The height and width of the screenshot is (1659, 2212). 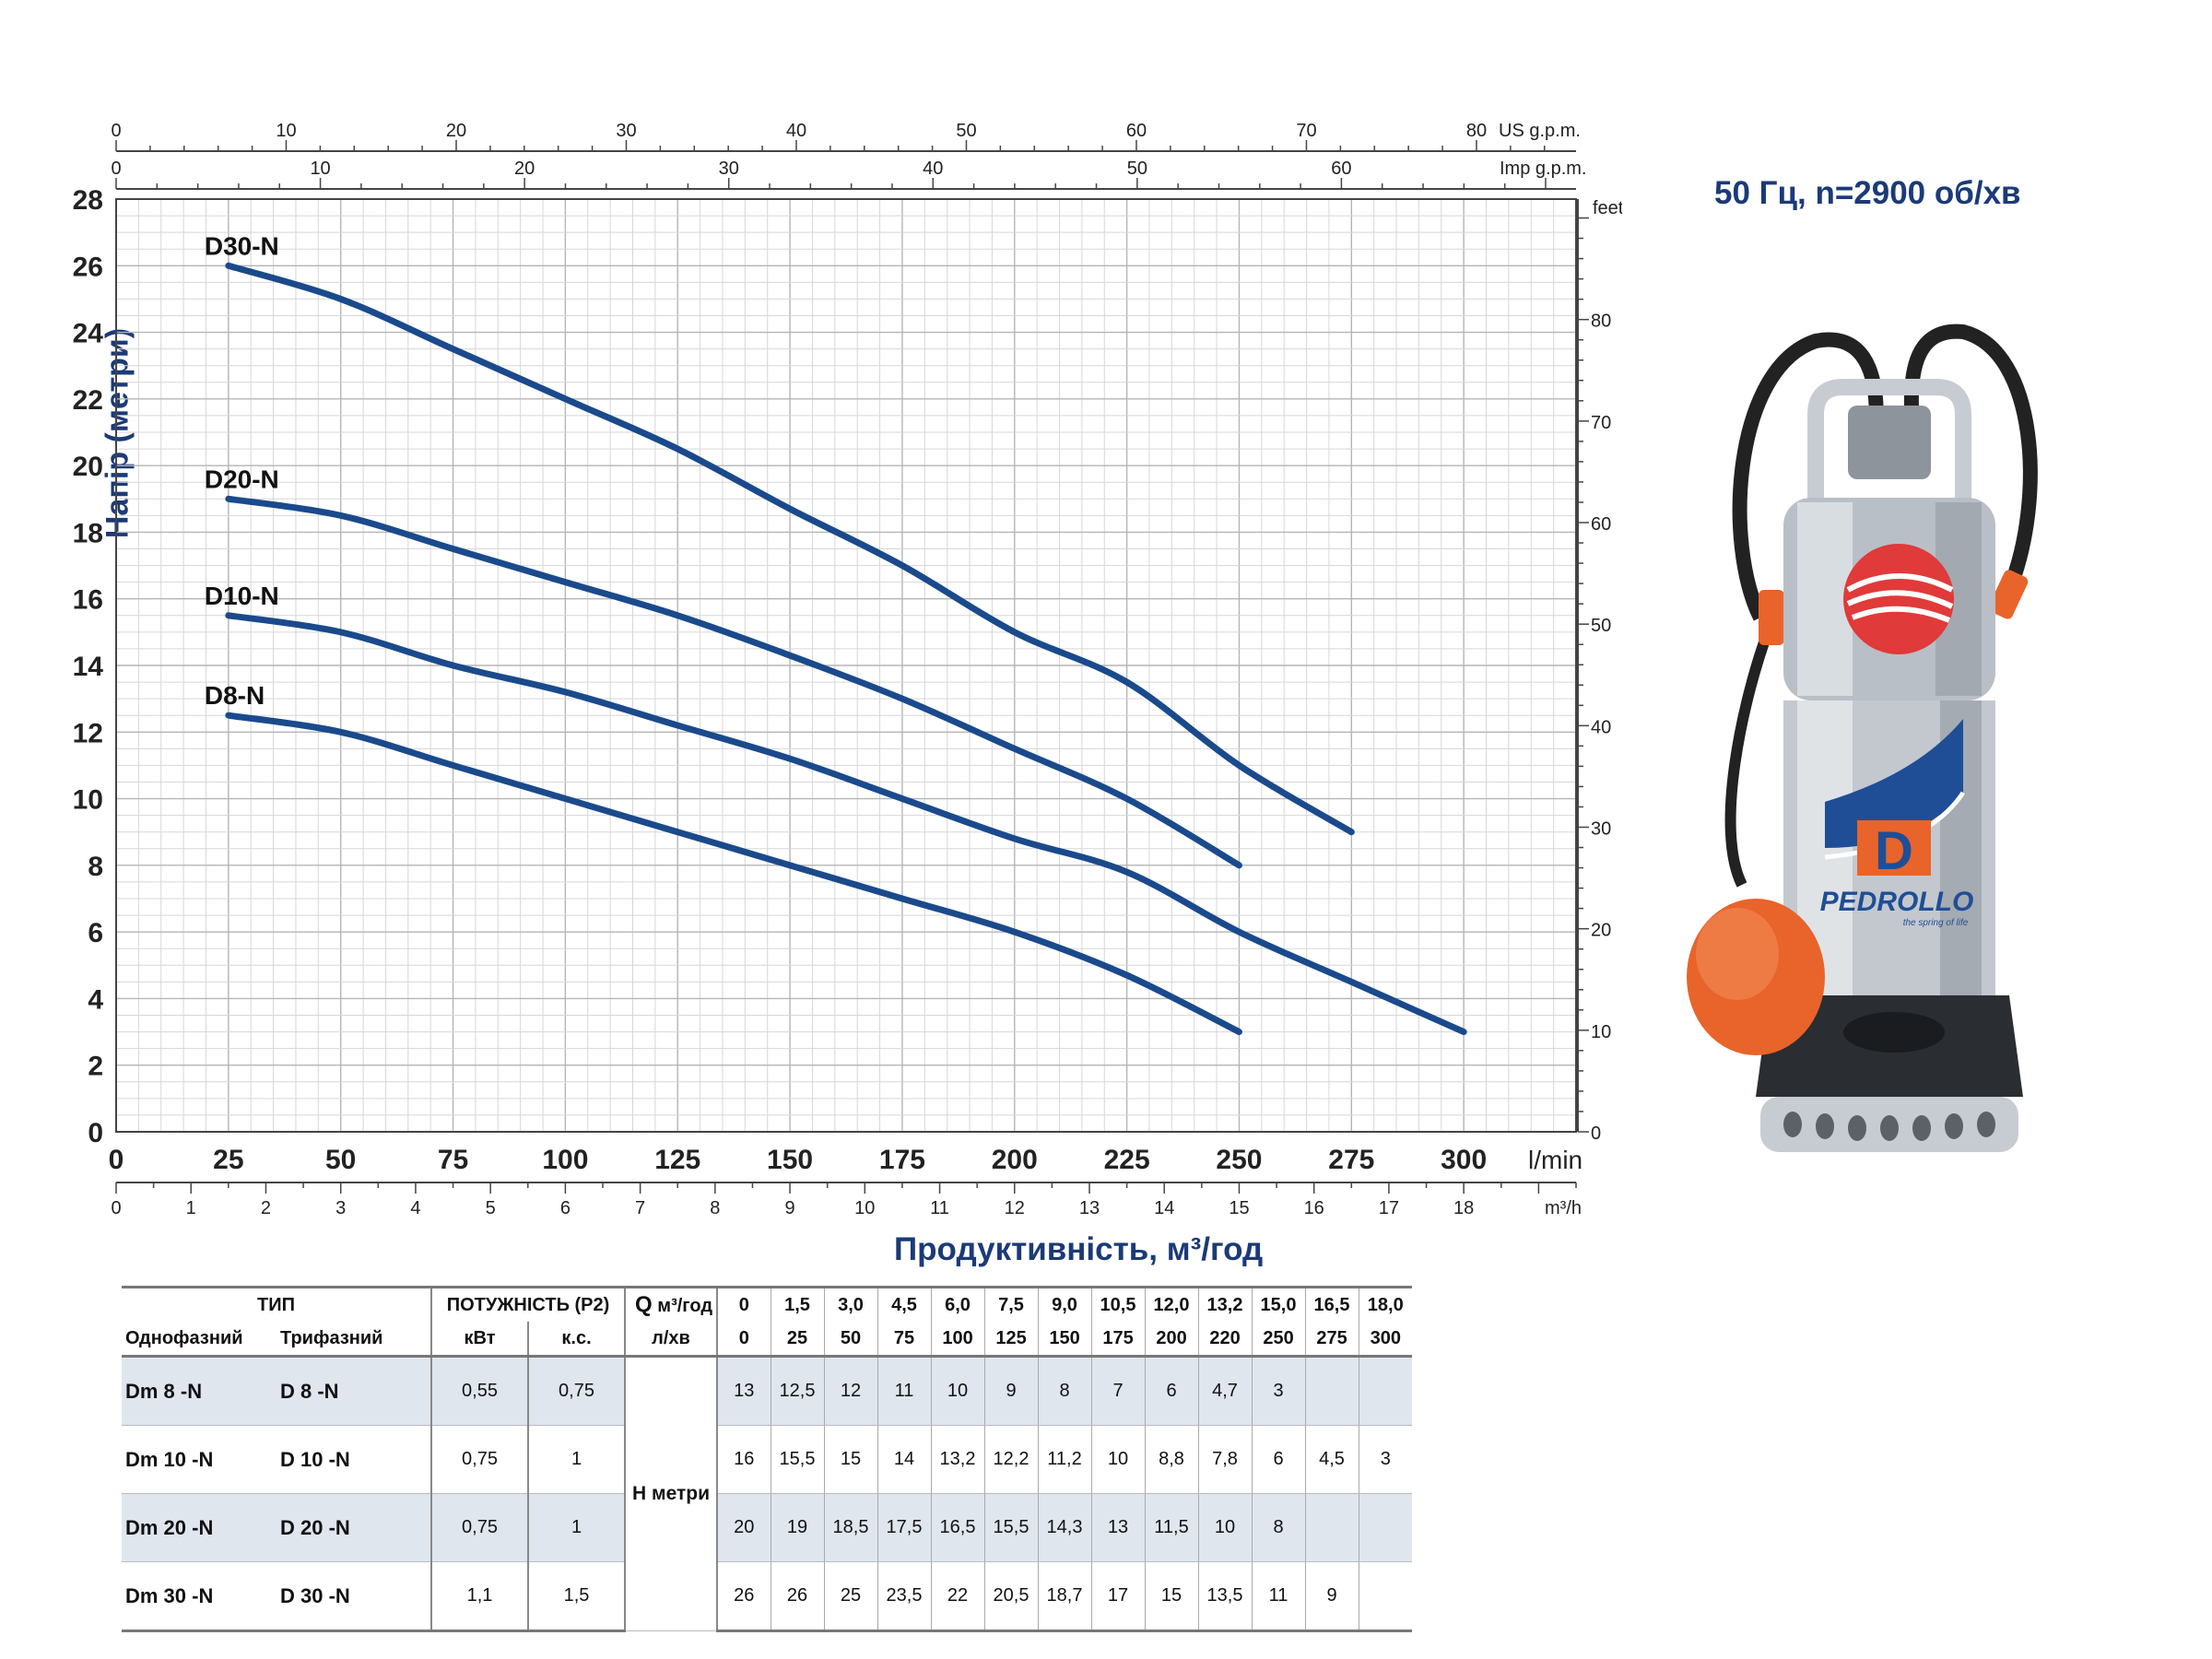 What do you see at coordinates (1332, 1596) in the screenshot?
I see `head-value: 9` at bounding box center [1332, 1596].